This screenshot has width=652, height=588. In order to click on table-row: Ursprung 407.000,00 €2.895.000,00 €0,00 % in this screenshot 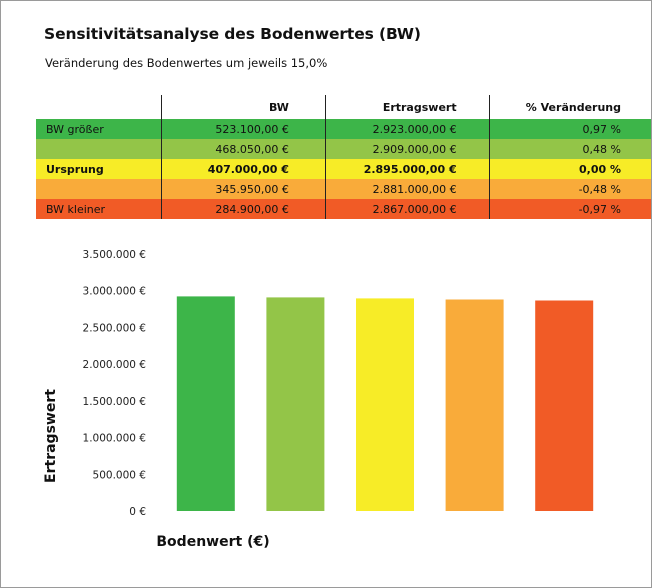, I will do `click(343, 169)`.